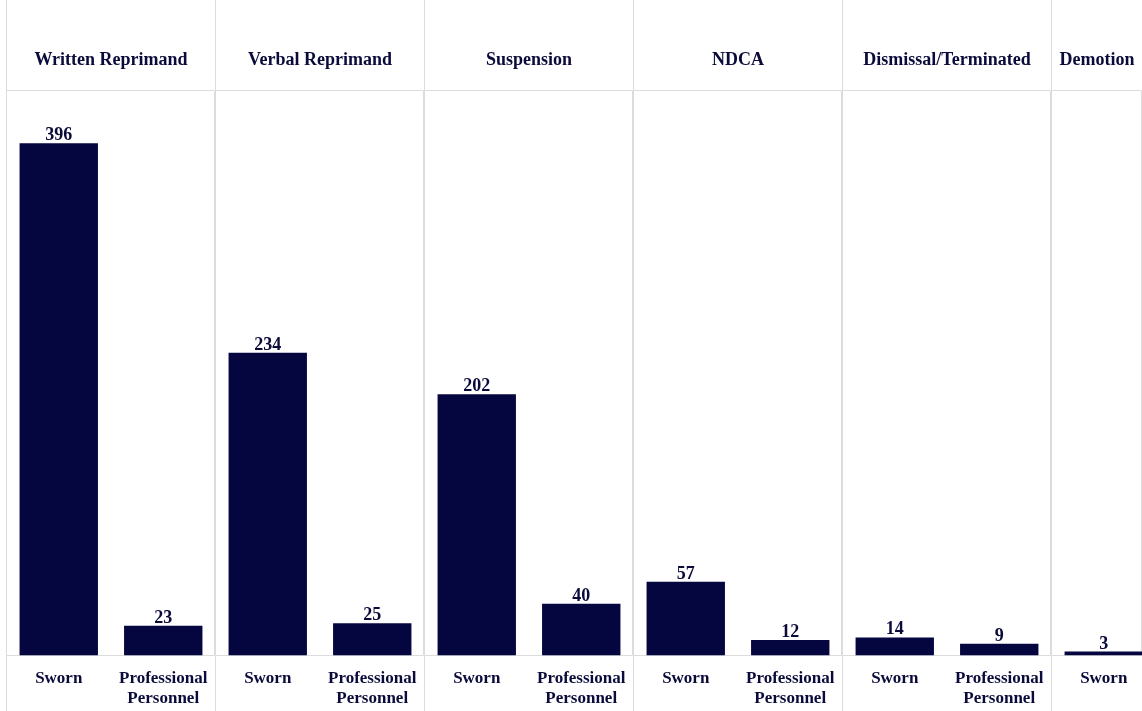  What do you see at coordinates (947, 58) in the screenshot?
I see `chart-title: Dismissal/Terminated` at bounding box center [947, 58].